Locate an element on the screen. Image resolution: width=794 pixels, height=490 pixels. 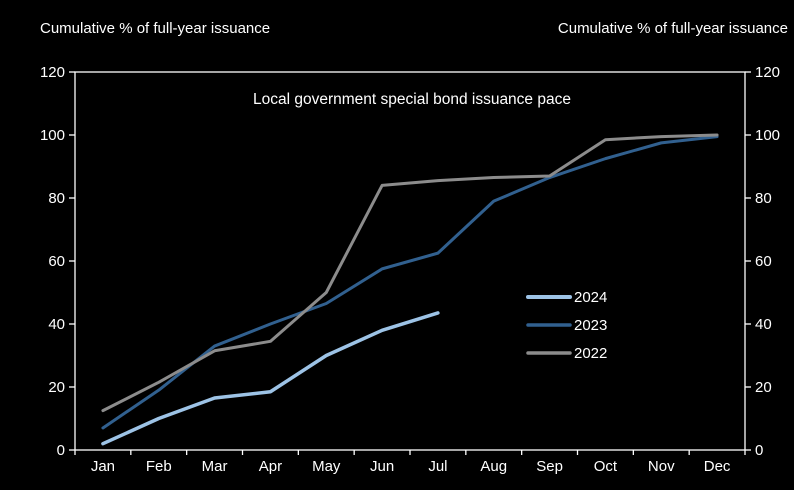
legend: 2024 2023 2022 is located at coordinates (566, 325).